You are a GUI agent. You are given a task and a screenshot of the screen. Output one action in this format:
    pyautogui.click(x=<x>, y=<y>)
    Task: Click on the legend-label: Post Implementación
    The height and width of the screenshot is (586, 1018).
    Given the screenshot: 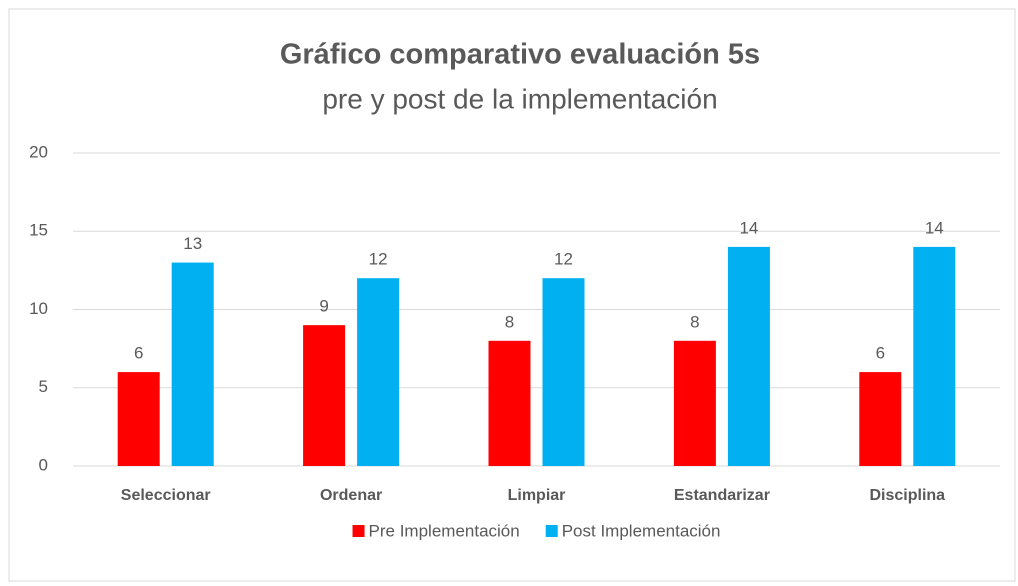 What is the action you would take?
    pyautogui.click(x=641, y=530)
    